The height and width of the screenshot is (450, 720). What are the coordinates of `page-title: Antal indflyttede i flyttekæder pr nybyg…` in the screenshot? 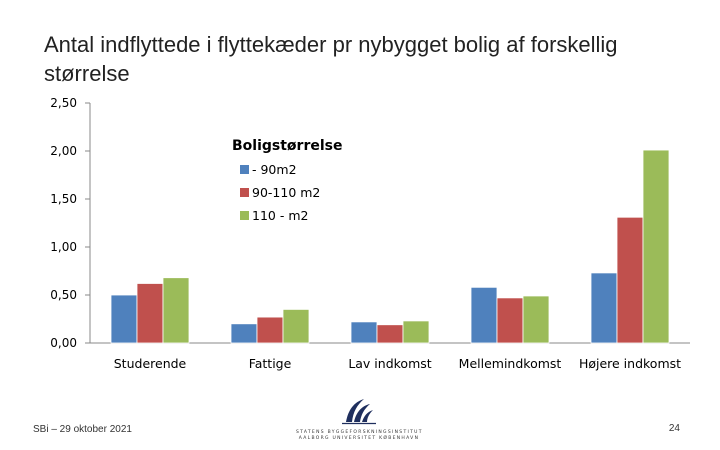 It's located at (331, 59).